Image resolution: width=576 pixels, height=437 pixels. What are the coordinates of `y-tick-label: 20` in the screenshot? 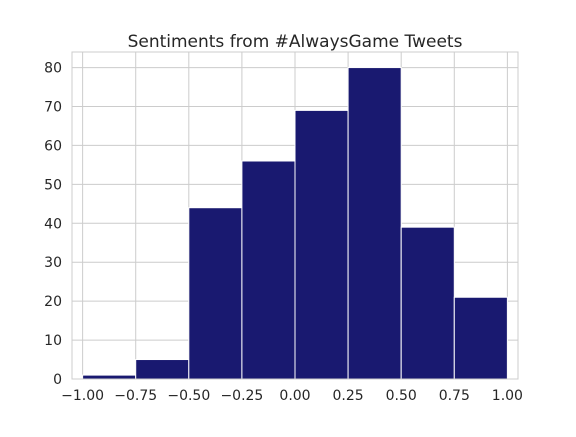 It's located at (53, 302).